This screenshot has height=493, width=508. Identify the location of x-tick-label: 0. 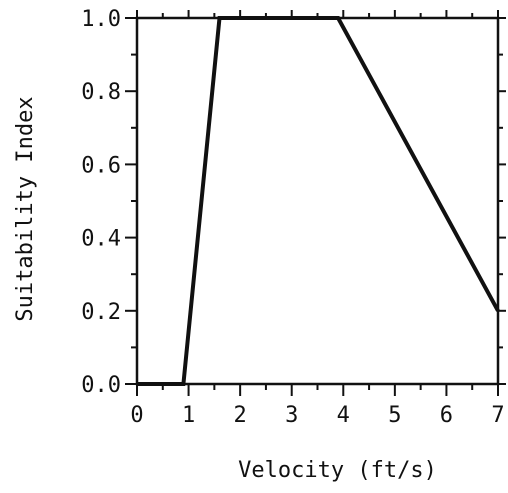
(136, 415).